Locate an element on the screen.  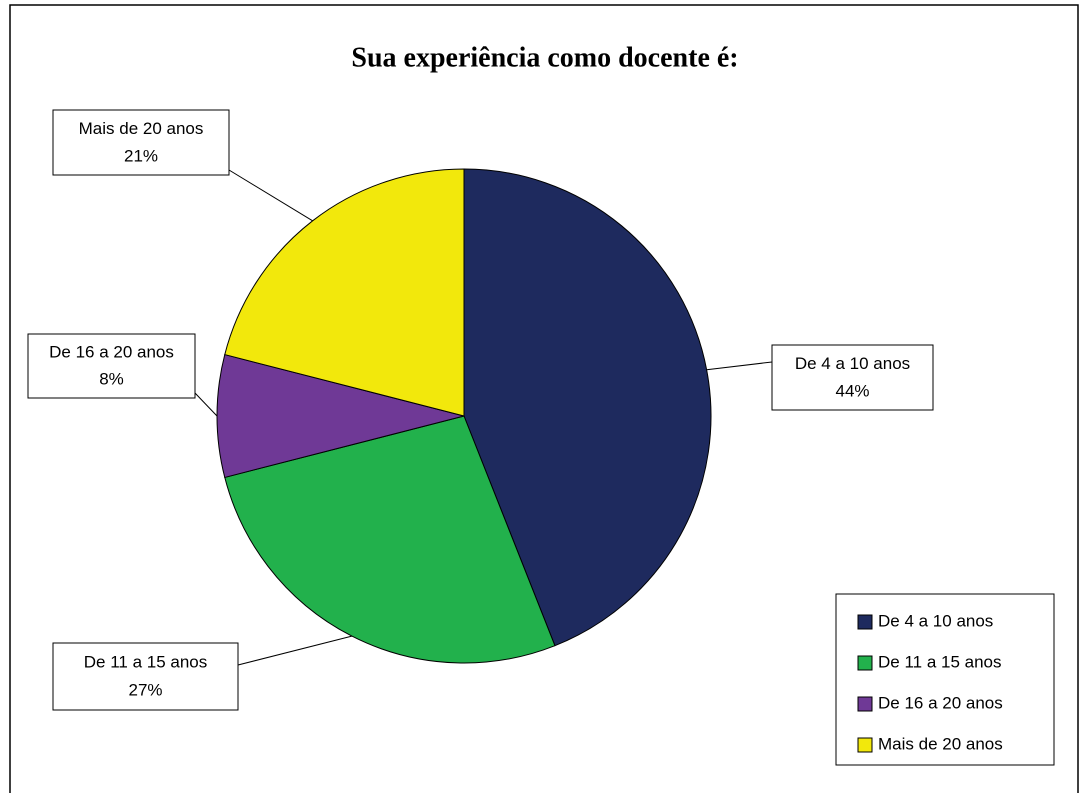
data-label-value: 8% is located at coordinates (111, 379).